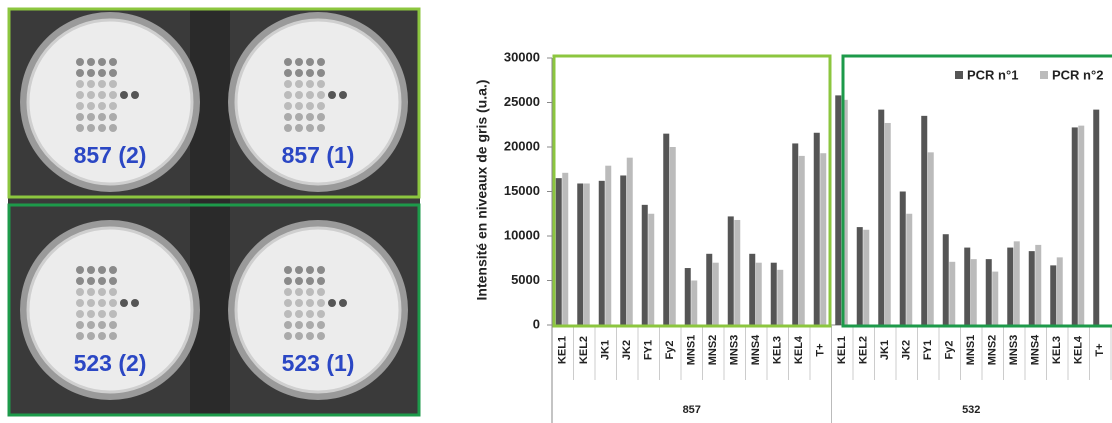 This screenshot has width=1112, height=423. I want to click on x-tick-label: T+, so click(821, 349).